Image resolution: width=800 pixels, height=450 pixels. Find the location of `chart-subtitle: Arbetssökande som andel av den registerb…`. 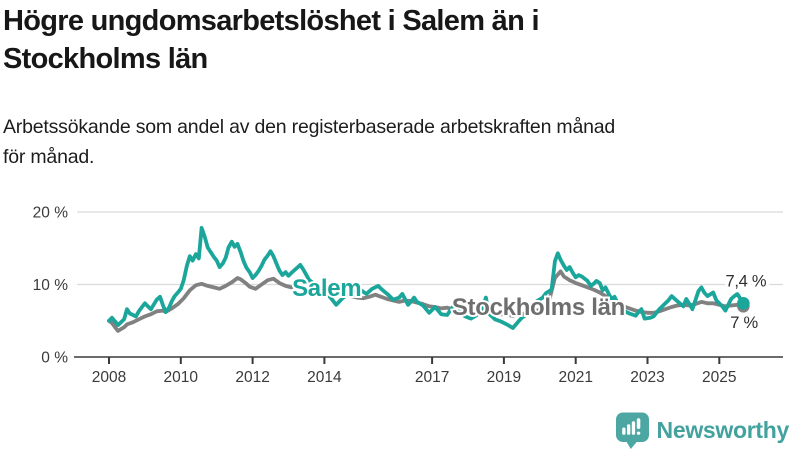

chart-subtitle: Arbetssökande som andel av den registerb… is located at coordinates (383, 142).